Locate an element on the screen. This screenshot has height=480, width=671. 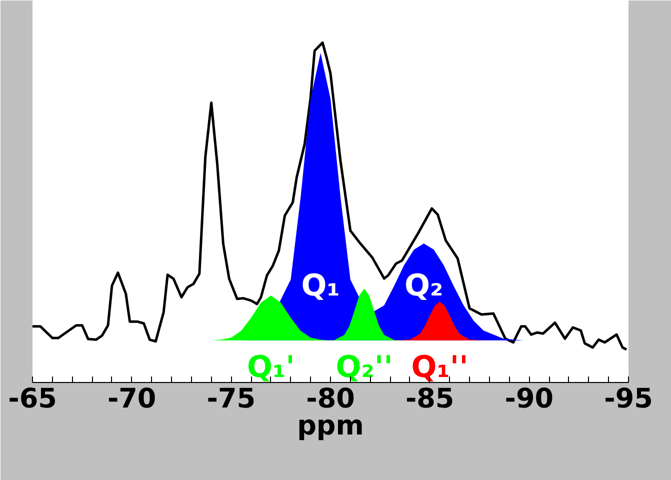
series-label: Q₂'' is located at coordinates (364, 368).